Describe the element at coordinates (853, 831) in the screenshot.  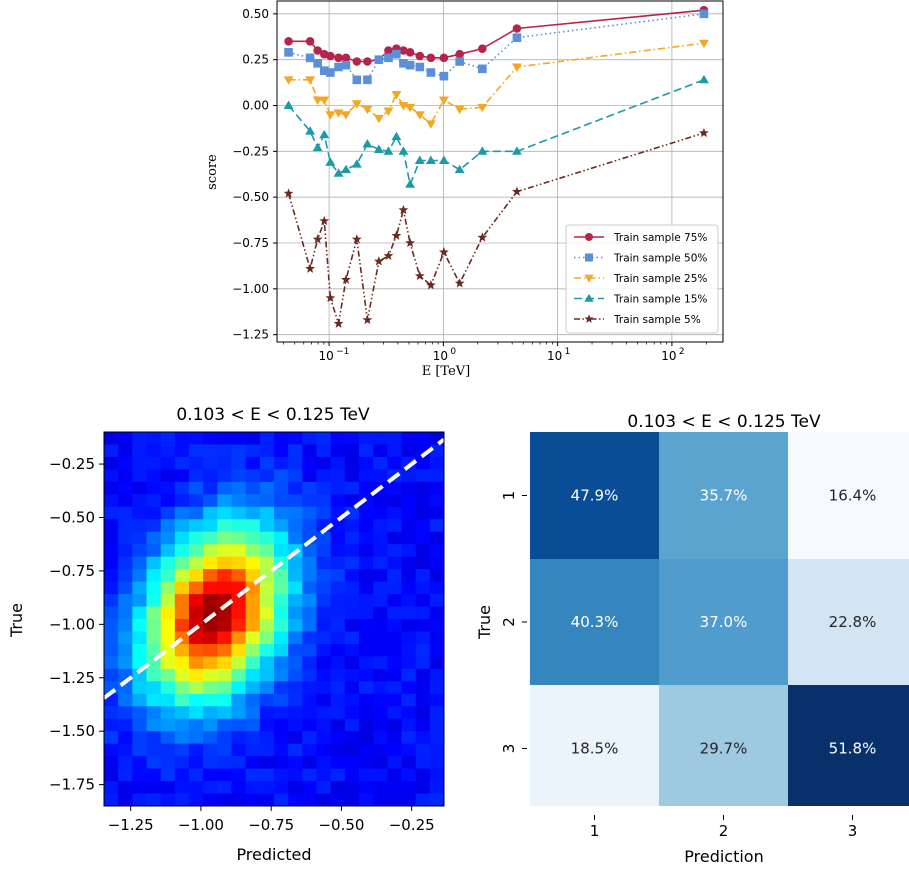
I see `x-tick-label: 3` at that location.